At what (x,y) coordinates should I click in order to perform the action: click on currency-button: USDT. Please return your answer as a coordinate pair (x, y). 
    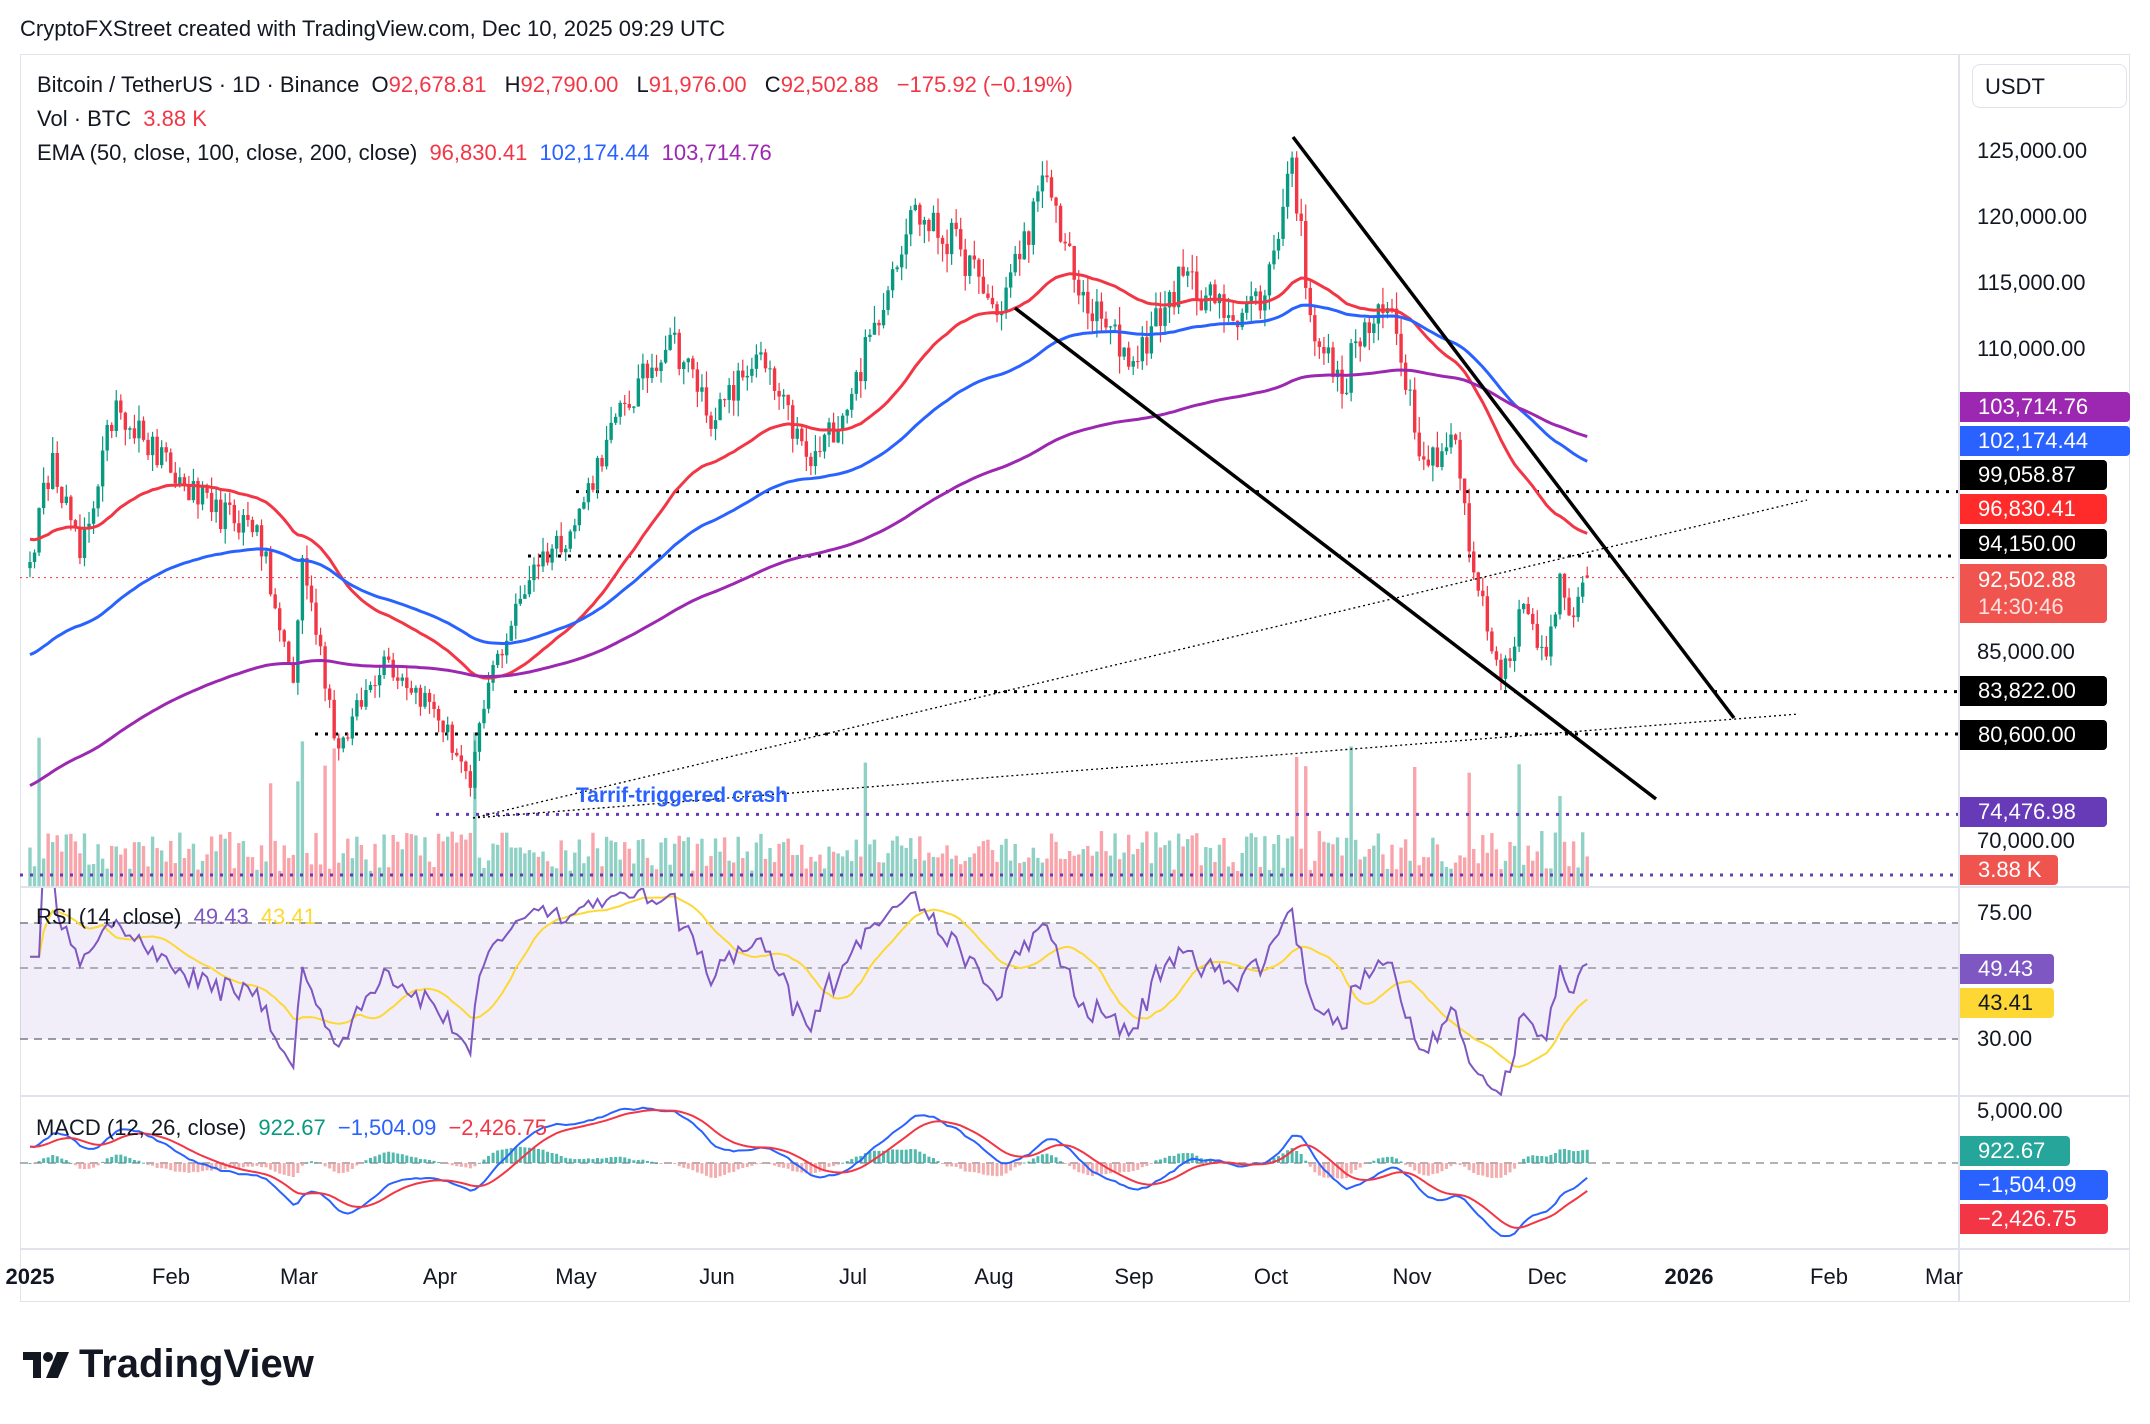
    Looking at the image, I should click on (2049, 86).